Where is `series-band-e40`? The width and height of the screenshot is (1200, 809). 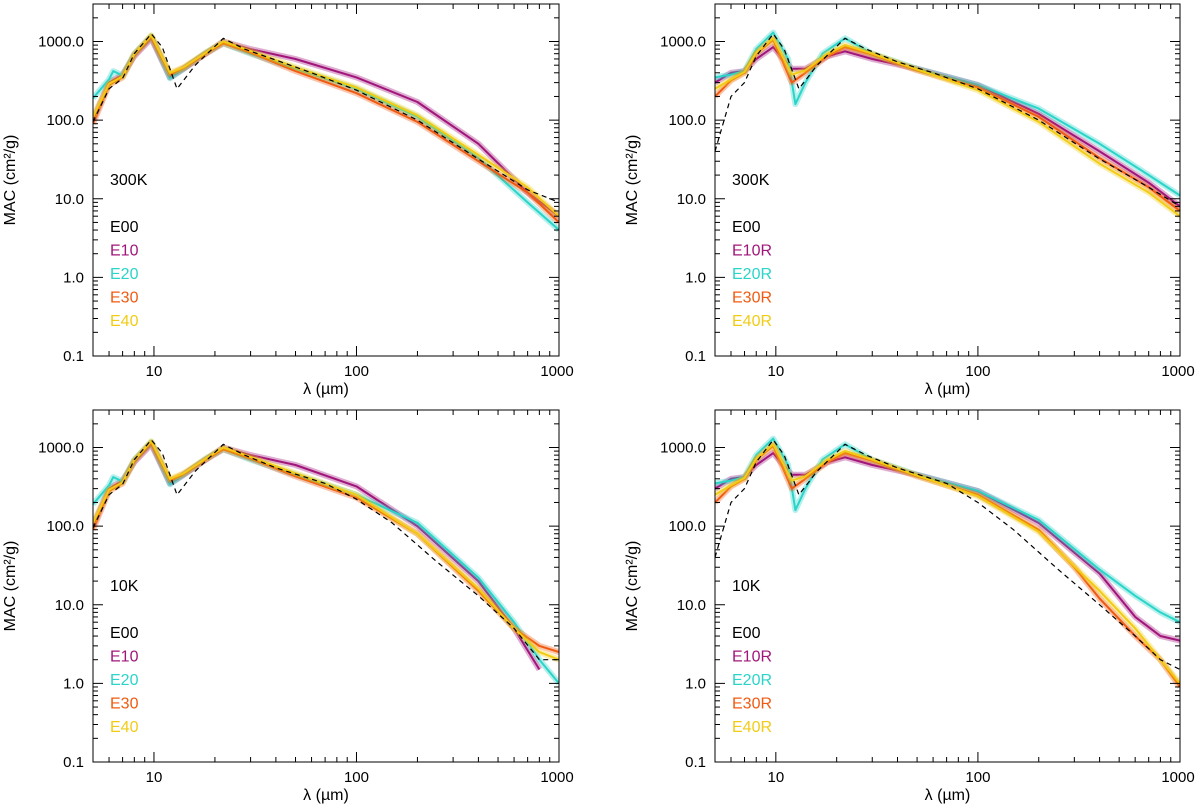
series-band-e40 is located at coordinates (326, 125).